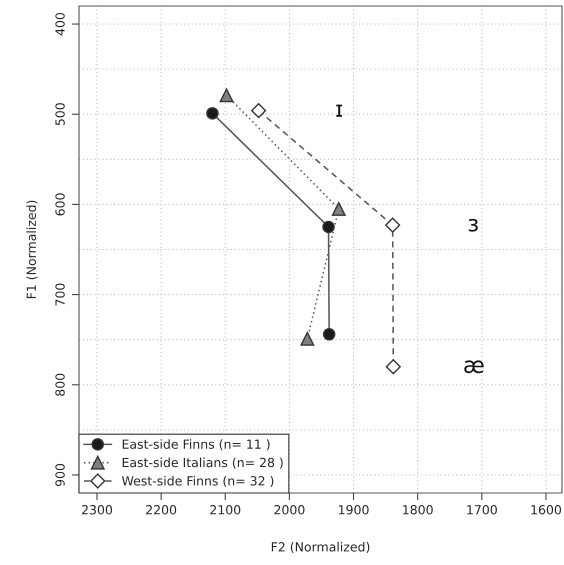  Describe the element at coordinates (289, 509) in the screenshot. I see `x-tick-label: 2000` at that location.